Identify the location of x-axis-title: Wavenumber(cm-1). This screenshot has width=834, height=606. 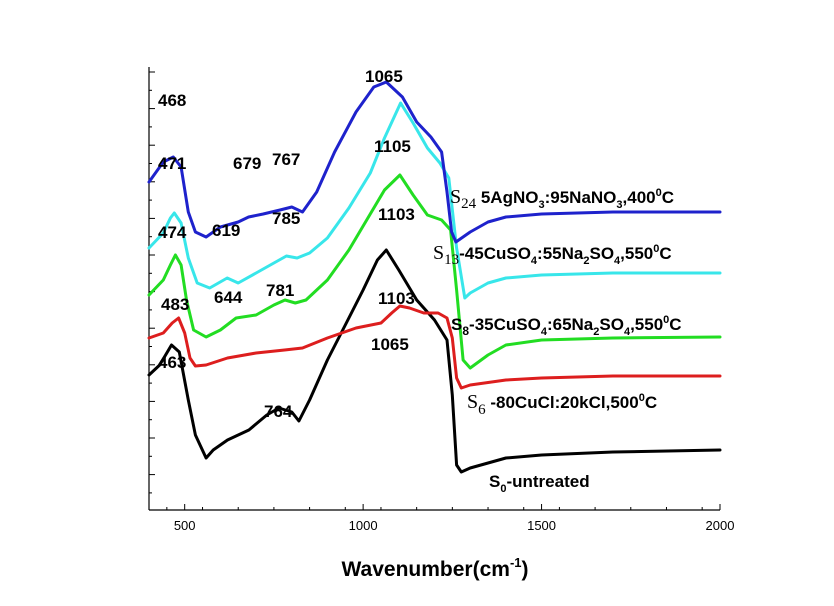
(435, 568).